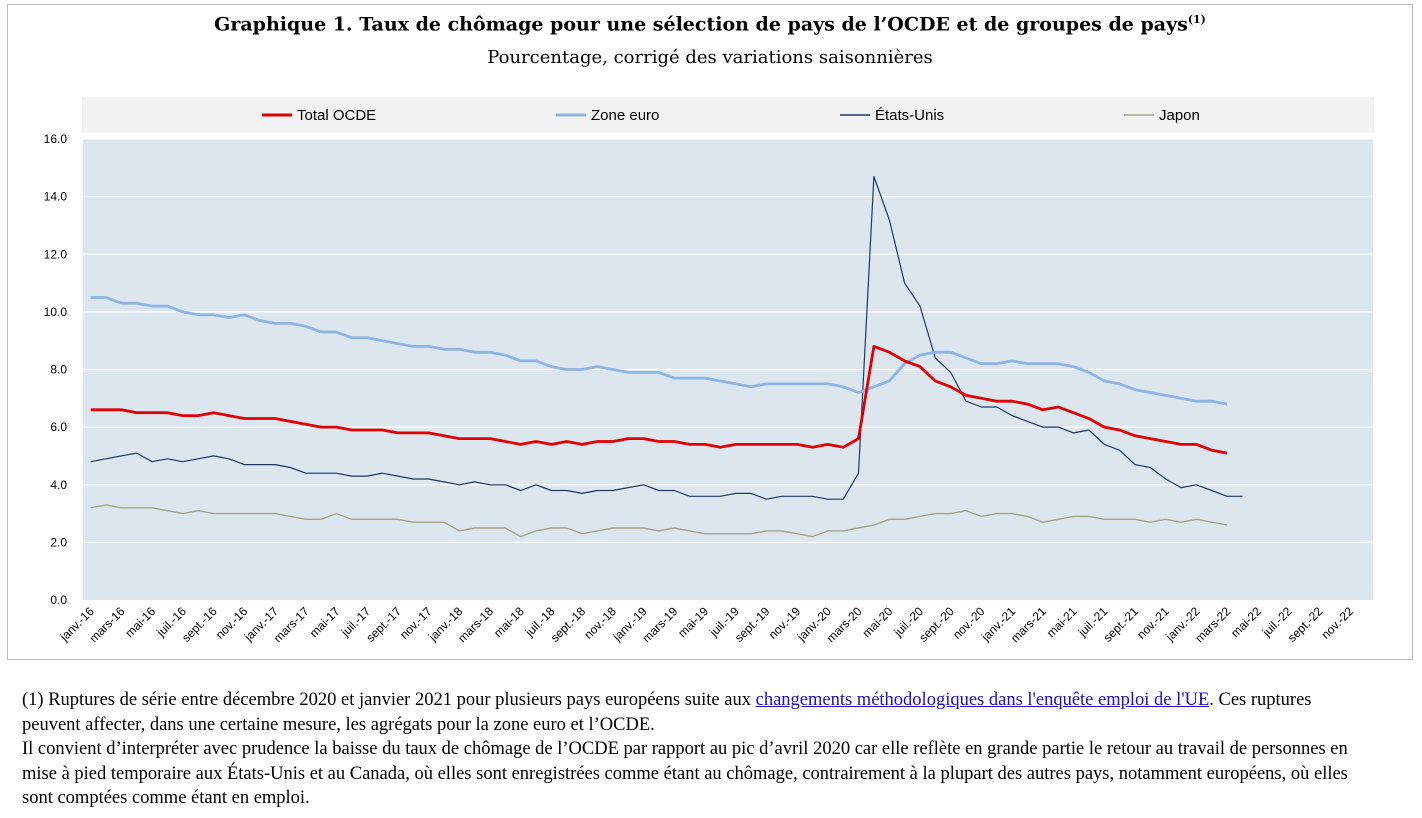 This screenshot has height=818, width=1422. Describe the element at coordinates (568, 624) in the screenshot. I see `x-tick-label: sept.-18` at that location.